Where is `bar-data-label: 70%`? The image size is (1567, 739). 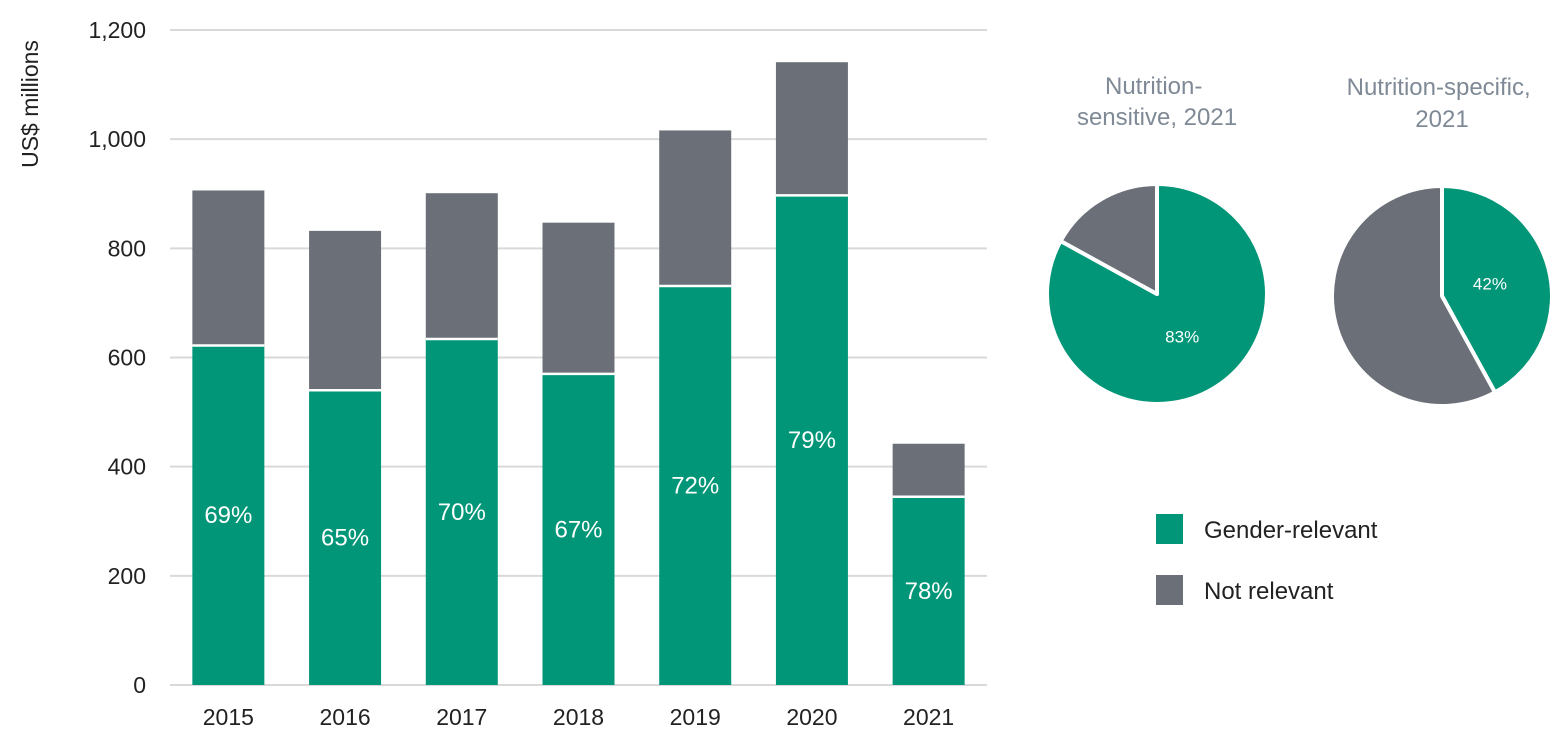
bar-data-label: 70% is located at coordinates (462, 512).